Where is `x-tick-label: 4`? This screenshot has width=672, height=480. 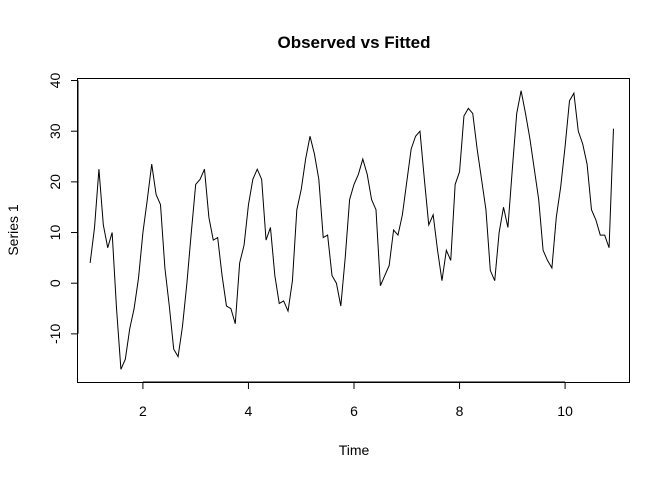 x-tick-label: 4 is located at coordinates (249, 411).